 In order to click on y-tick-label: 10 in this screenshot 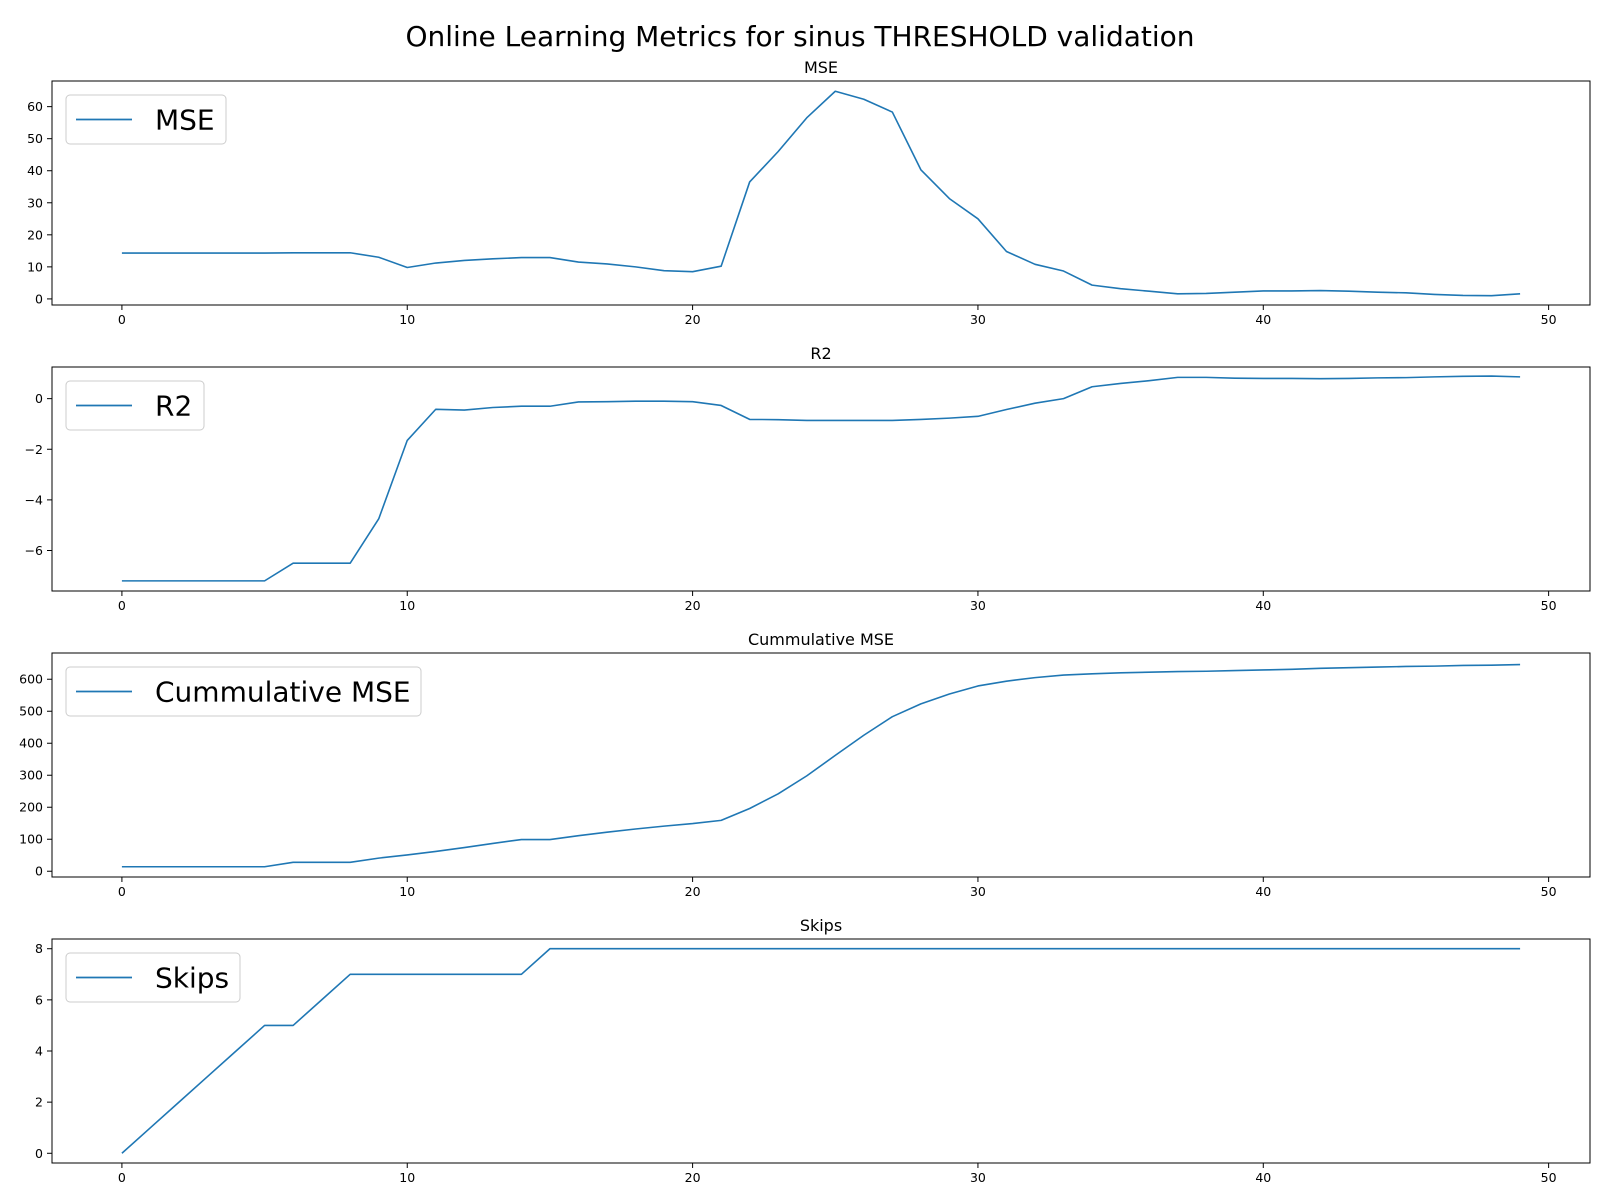, I will do `click(35, 266)`.